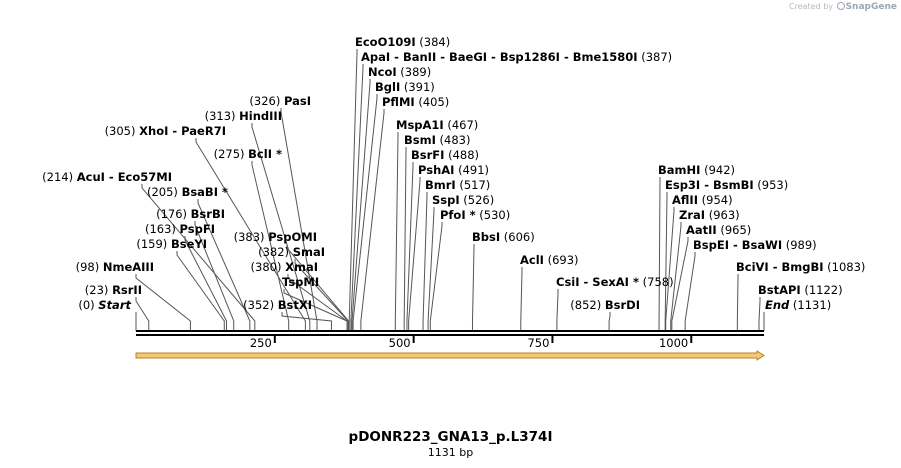 The width and height of the screenshot is (901, 468). What do you see at coordinates (738, 245) in the screenshot?
I see `site-name-bspei: BspEI - BsaWI` at bounding box center [738, 245].